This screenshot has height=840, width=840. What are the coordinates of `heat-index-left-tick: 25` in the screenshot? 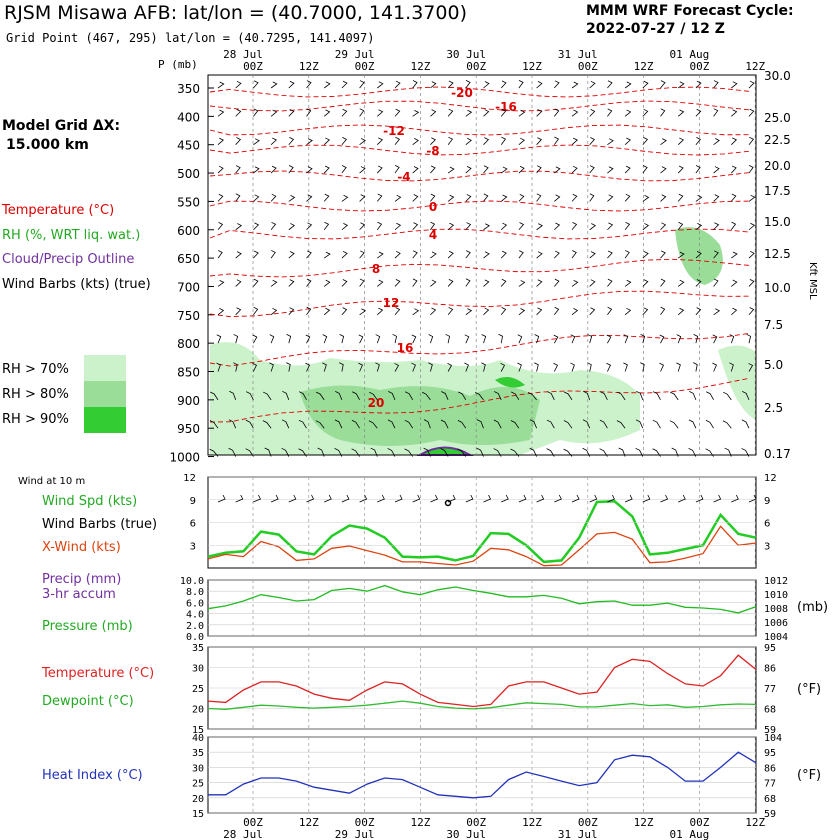 It's located at (198, 784).